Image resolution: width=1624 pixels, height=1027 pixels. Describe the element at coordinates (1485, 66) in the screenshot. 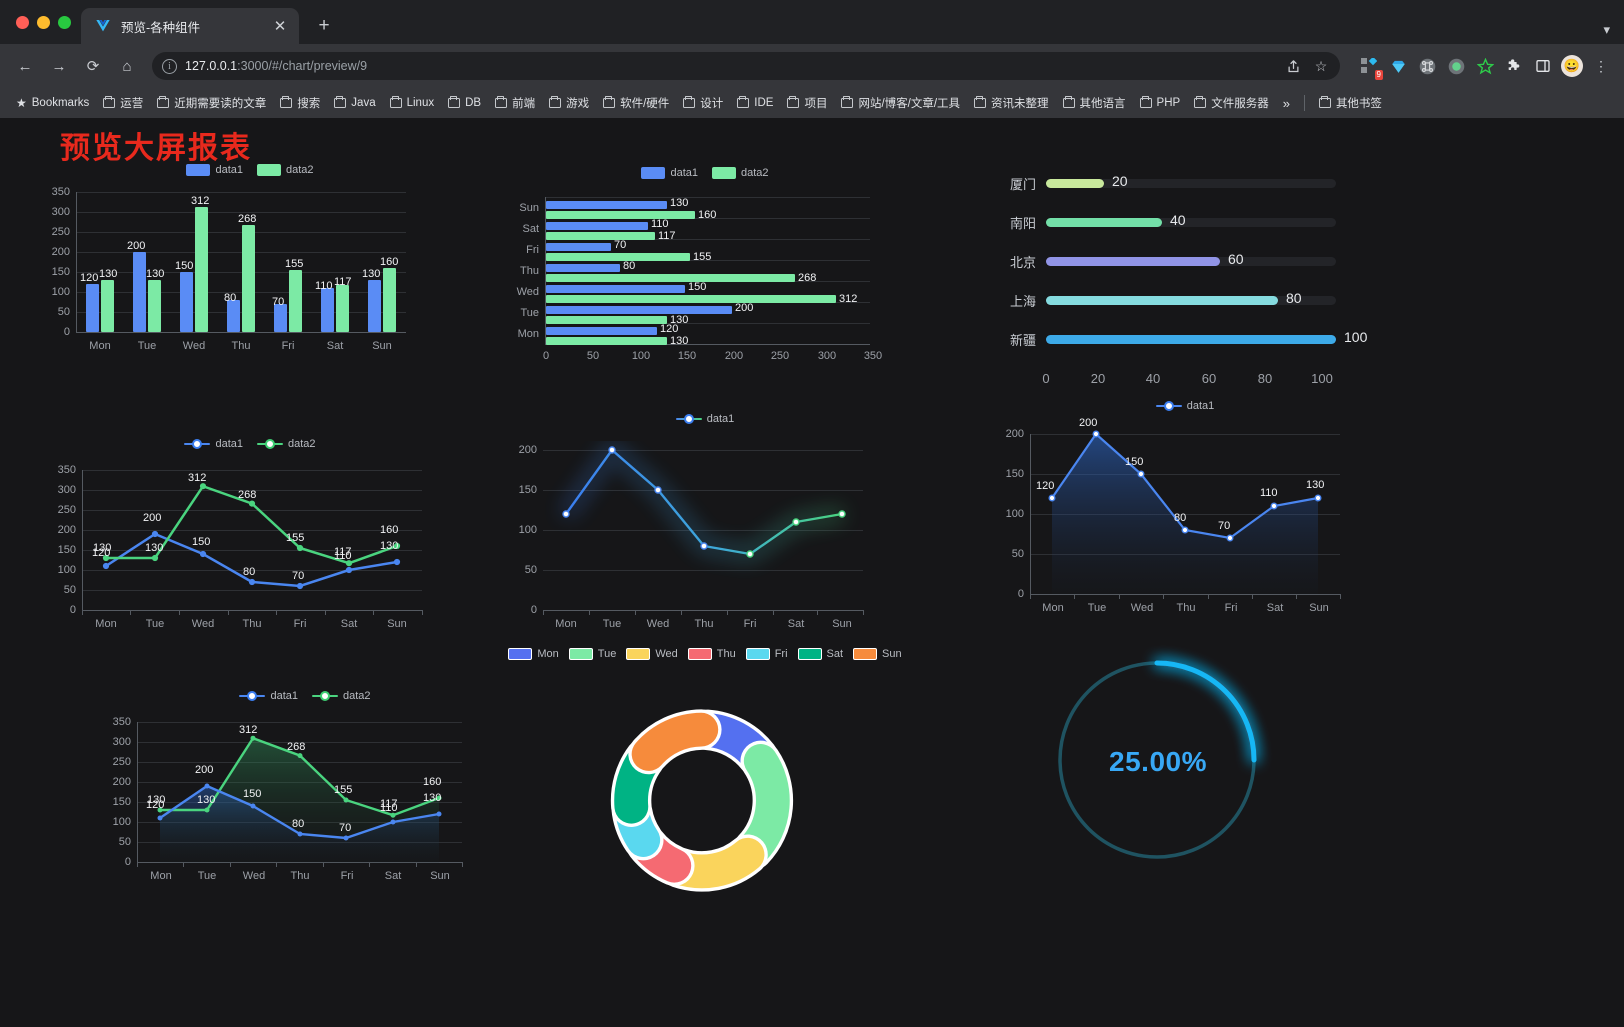

I see `star-outline-green-icon` at that location.